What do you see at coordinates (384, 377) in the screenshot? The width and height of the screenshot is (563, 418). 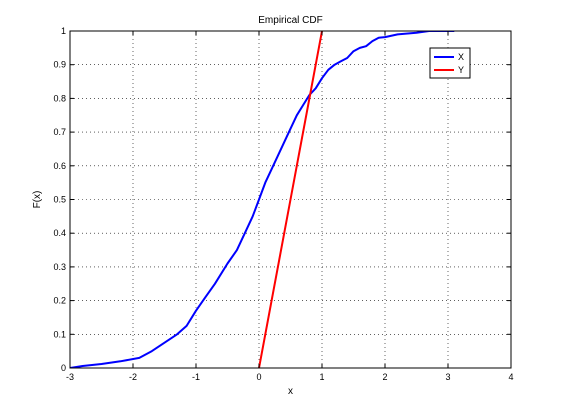 I see `x-tick-label-5: 2` at bounding box center [384, 377].